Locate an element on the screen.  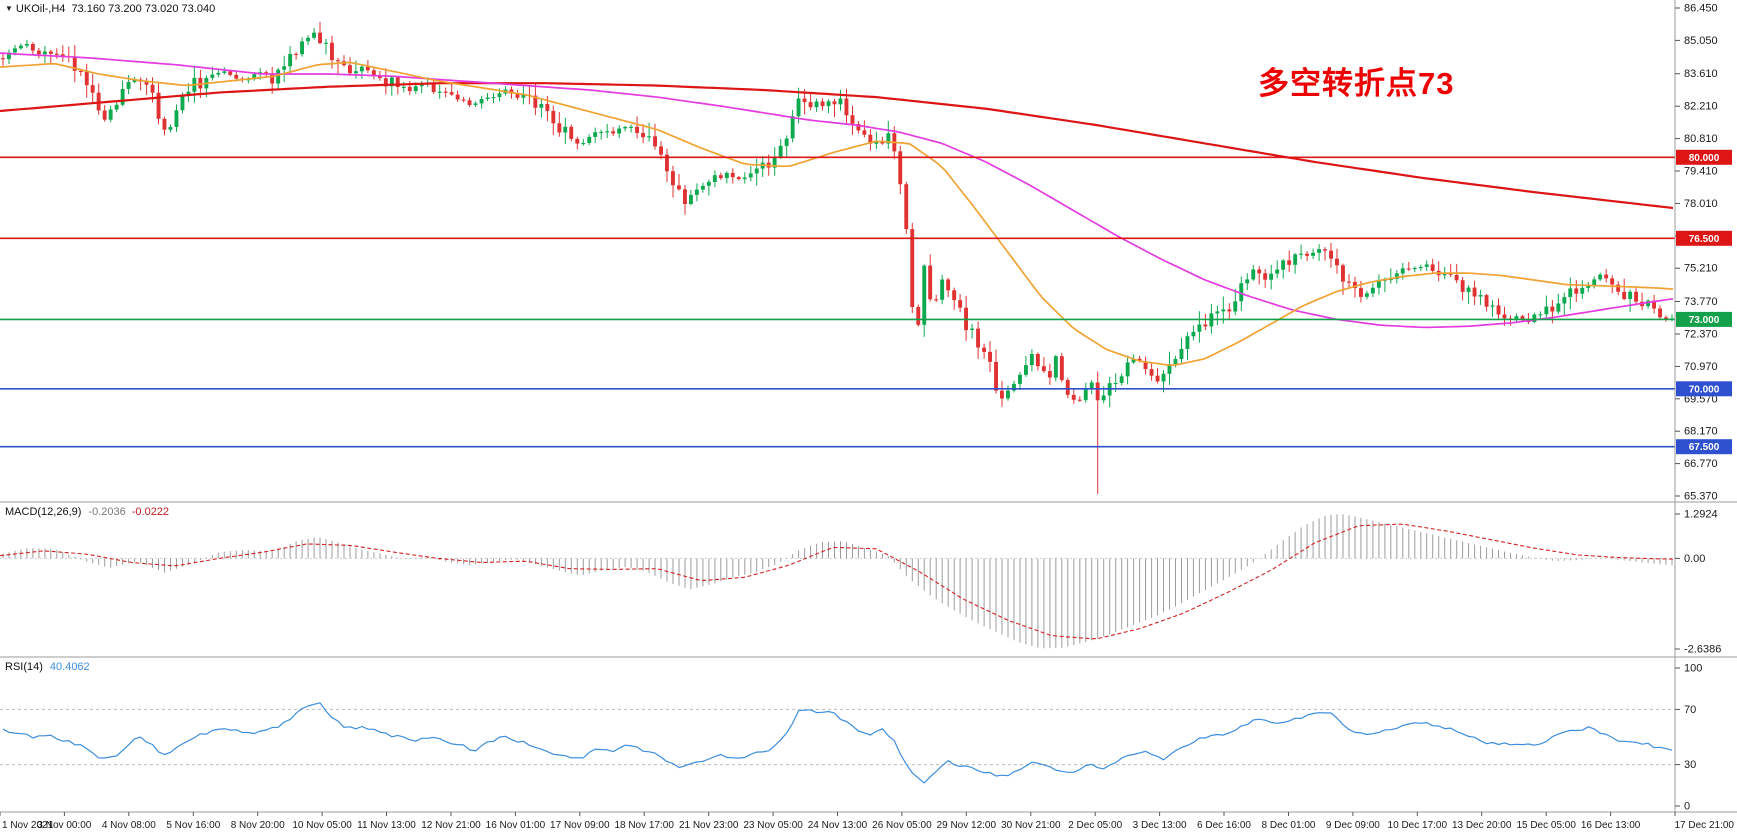
svg-text: 17 Dec 21:00 is located at coordinates (1705, 825).